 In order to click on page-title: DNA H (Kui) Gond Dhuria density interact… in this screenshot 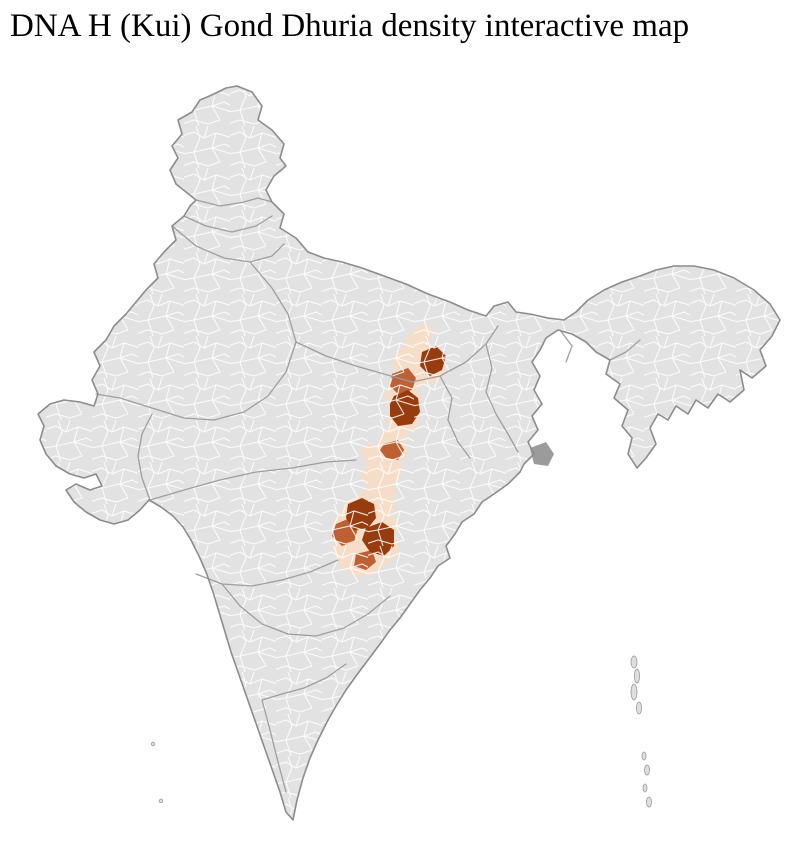, I will do `click(350, 26)`.